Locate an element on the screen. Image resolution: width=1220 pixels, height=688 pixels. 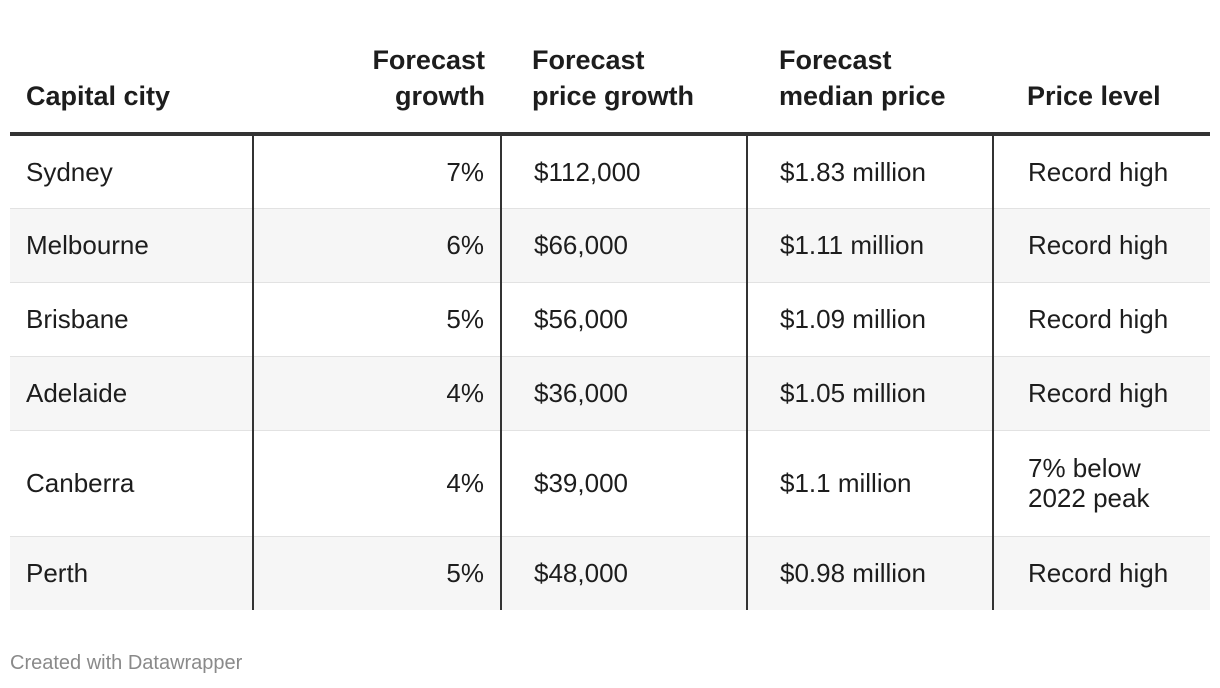
header-forecast-growth-line2: growth is located at coordinates (440, 96).